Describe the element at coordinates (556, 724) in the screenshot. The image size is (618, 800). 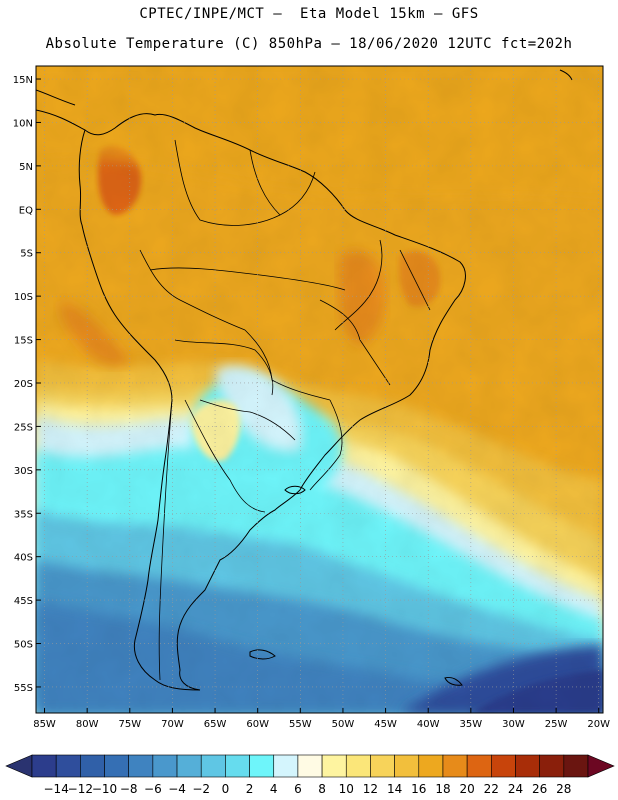
I see `lon-tick-label: 25W` at that location.